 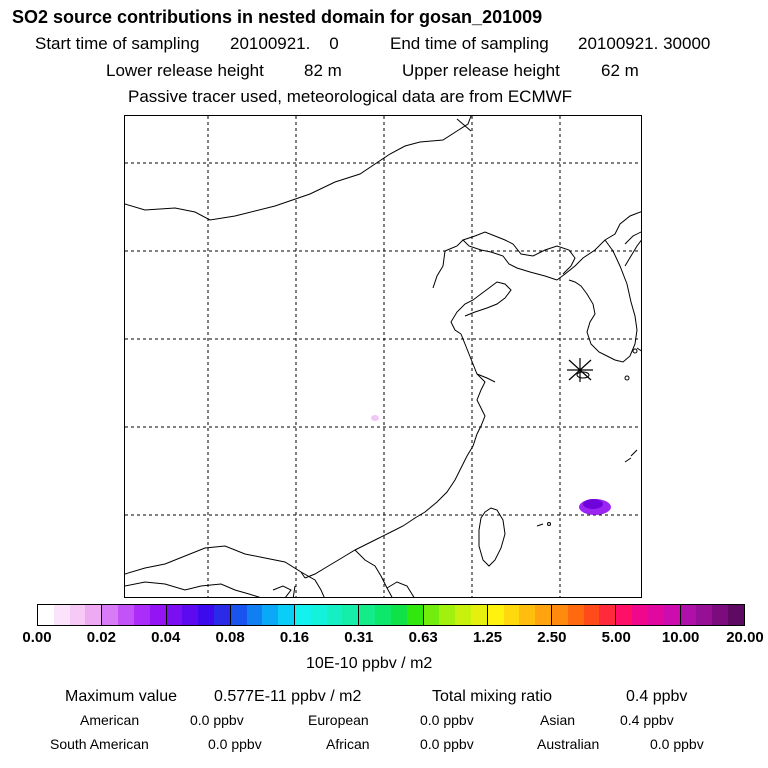 What do you see at coordinates (568, 744) in the screenshot?
I see `source-name: Australian` at bounding box center [568, 744].